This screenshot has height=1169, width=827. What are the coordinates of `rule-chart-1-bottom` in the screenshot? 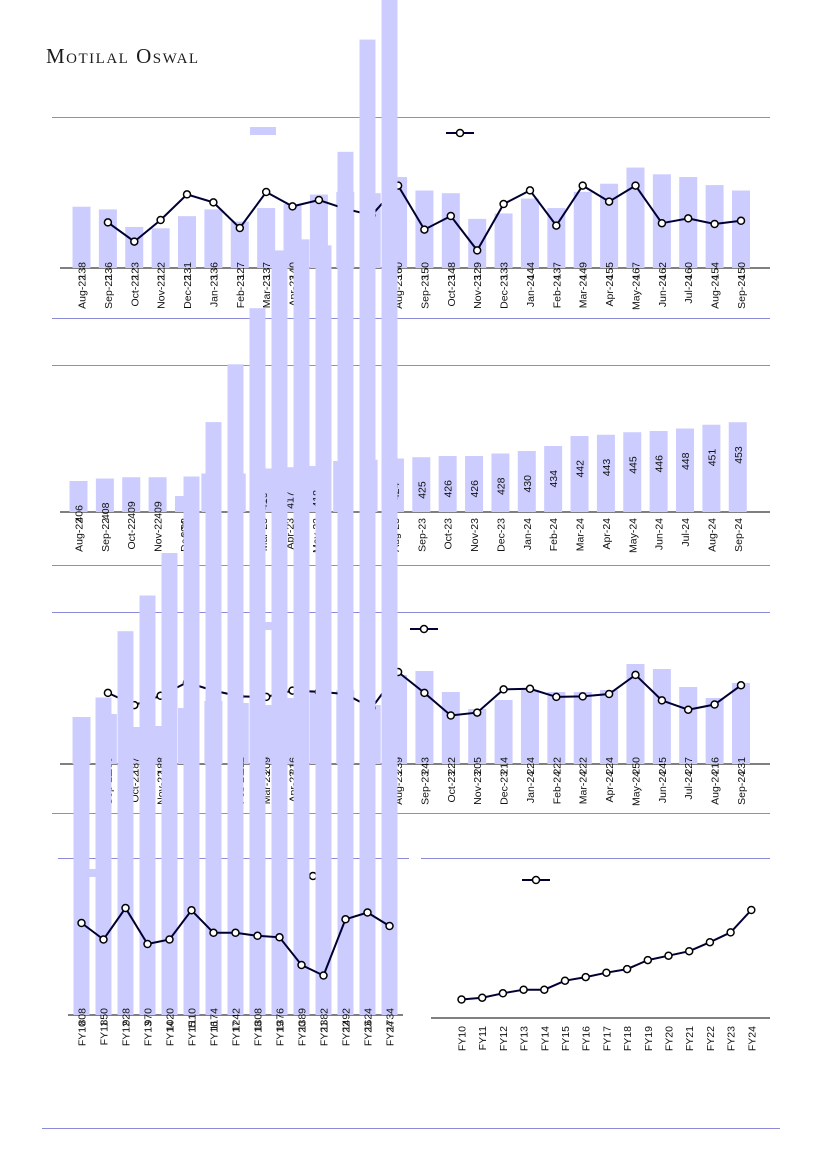 It's located at (411, 318).